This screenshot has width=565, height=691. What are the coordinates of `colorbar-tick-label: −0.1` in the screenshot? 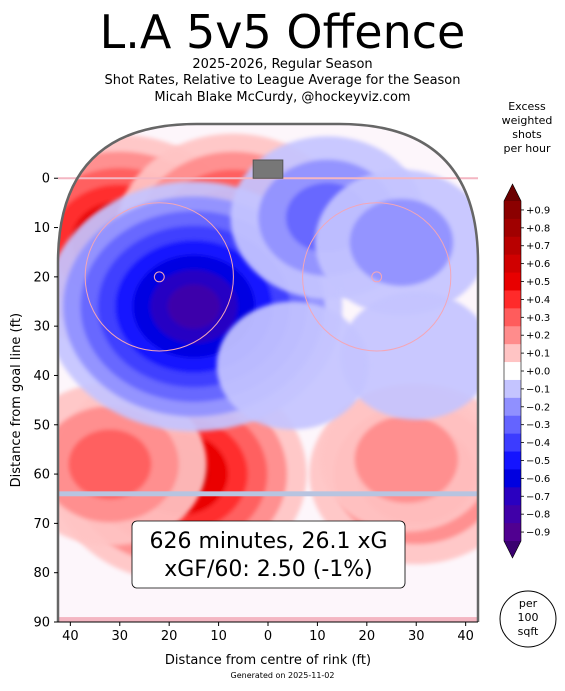 It's located at (538, 389).